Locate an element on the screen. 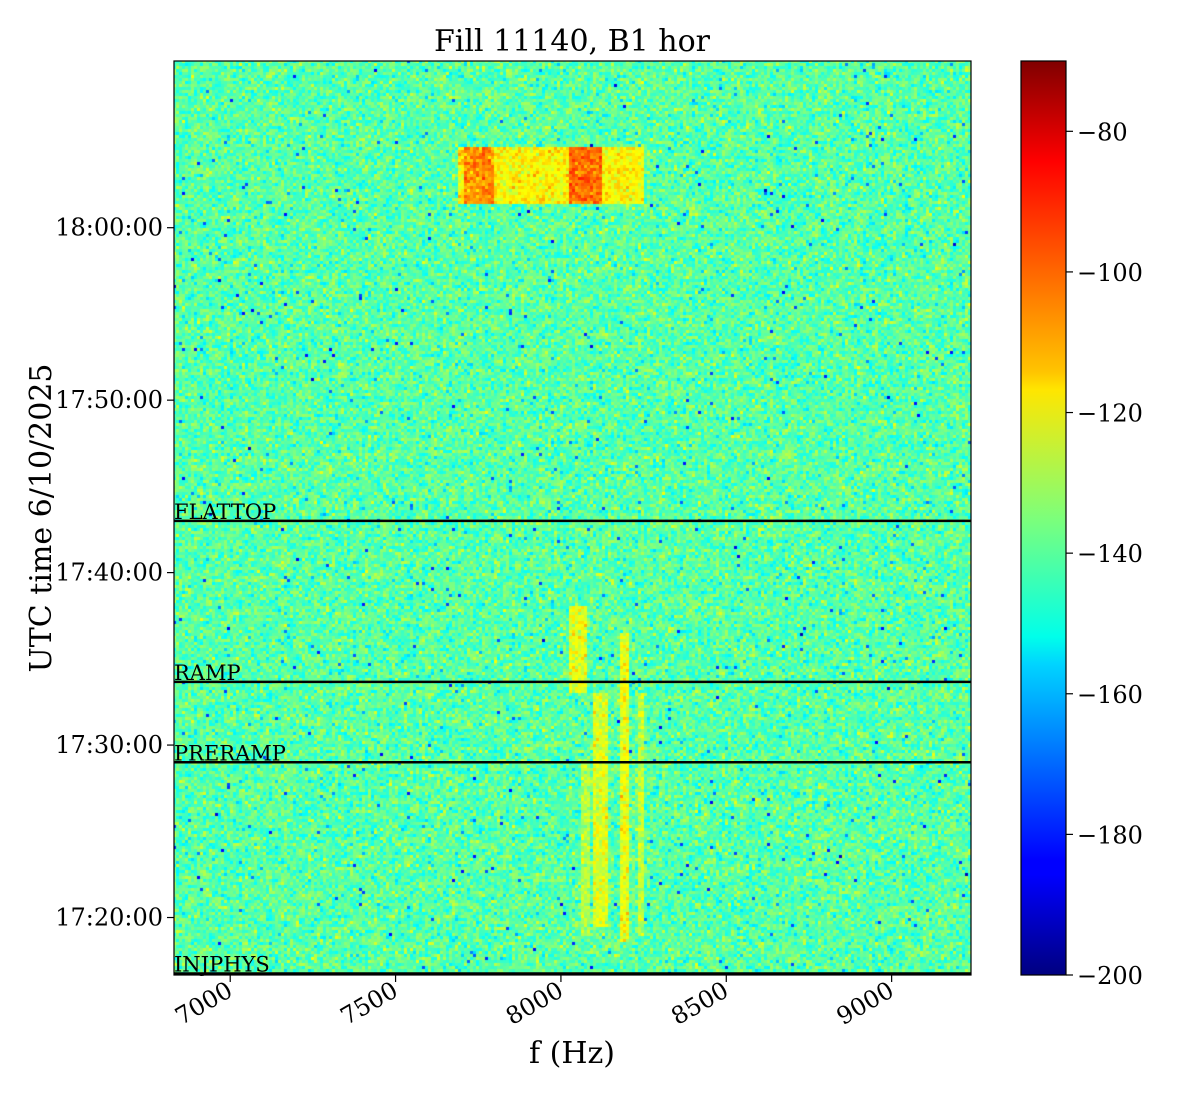 This screenshot has width=1200, height=1100. chart-title: Fill 11140, B1 hor is located at coordinates (572, 41).